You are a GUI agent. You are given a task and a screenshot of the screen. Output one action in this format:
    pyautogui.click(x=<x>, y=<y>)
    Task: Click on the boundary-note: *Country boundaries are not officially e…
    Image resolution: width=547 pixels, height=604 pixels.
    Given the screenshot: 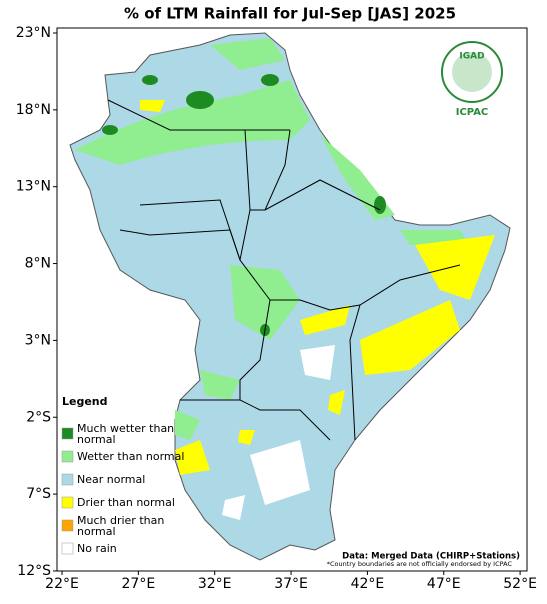 What is the action you would take?
    pyautogui.click(x=420, y=564)
    